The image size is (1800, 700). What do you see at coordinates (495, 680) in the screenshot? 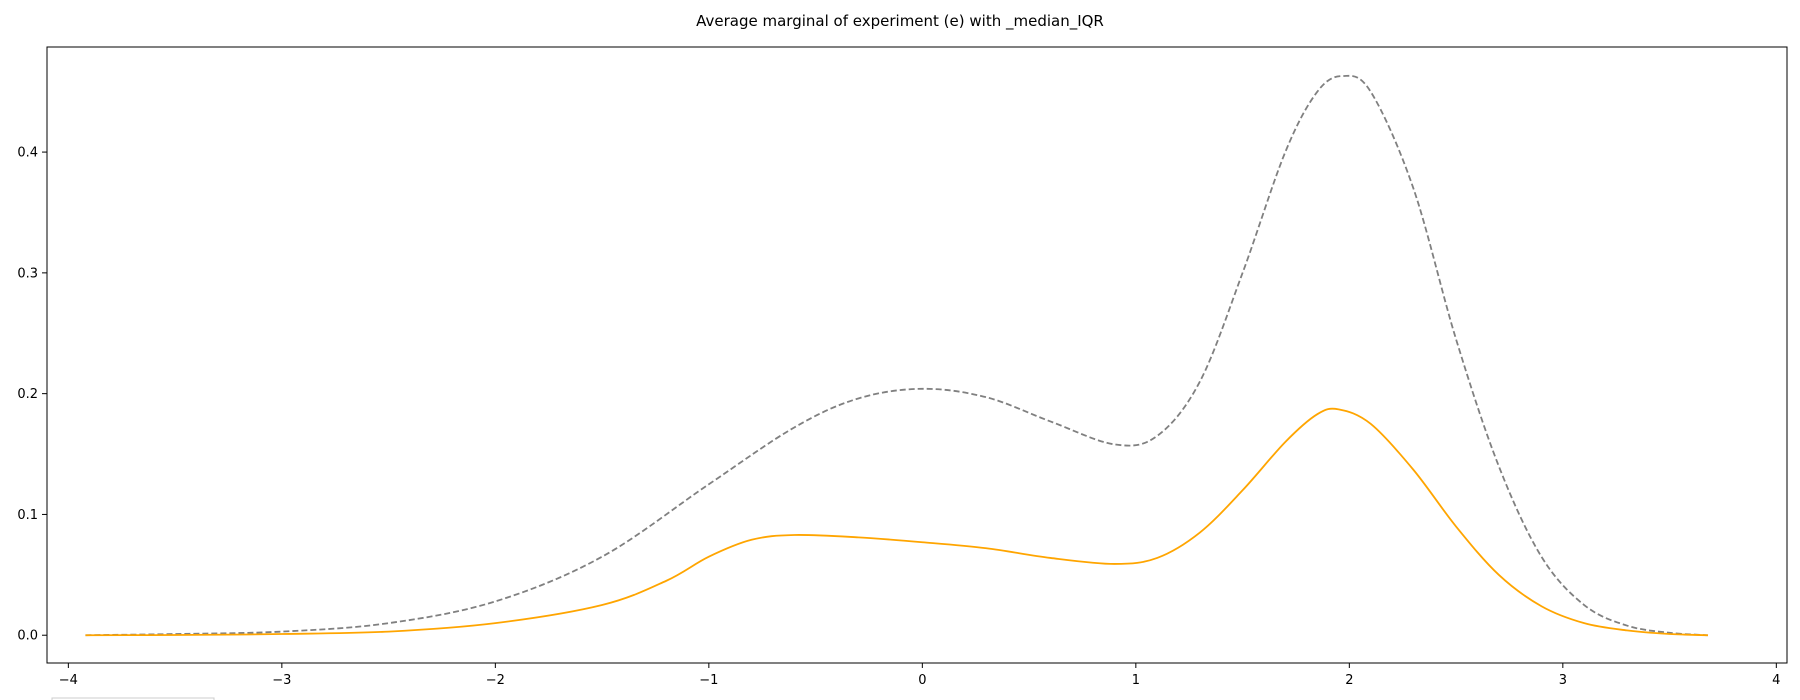
I see `x-tick-label: −2` at bounding box center [495, 680].